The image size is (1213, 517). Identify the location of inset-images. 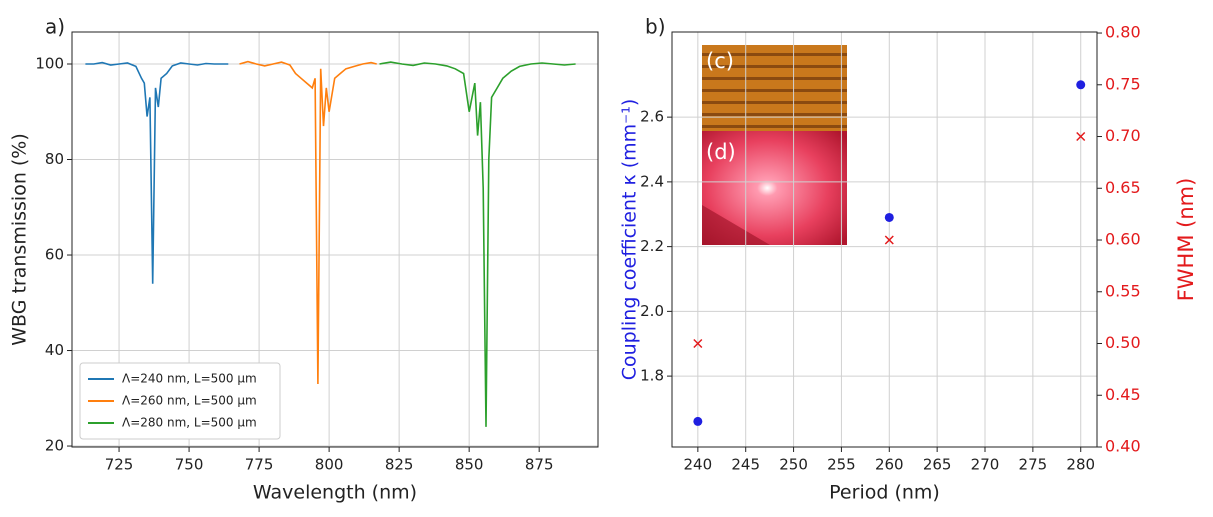
(774, 145).